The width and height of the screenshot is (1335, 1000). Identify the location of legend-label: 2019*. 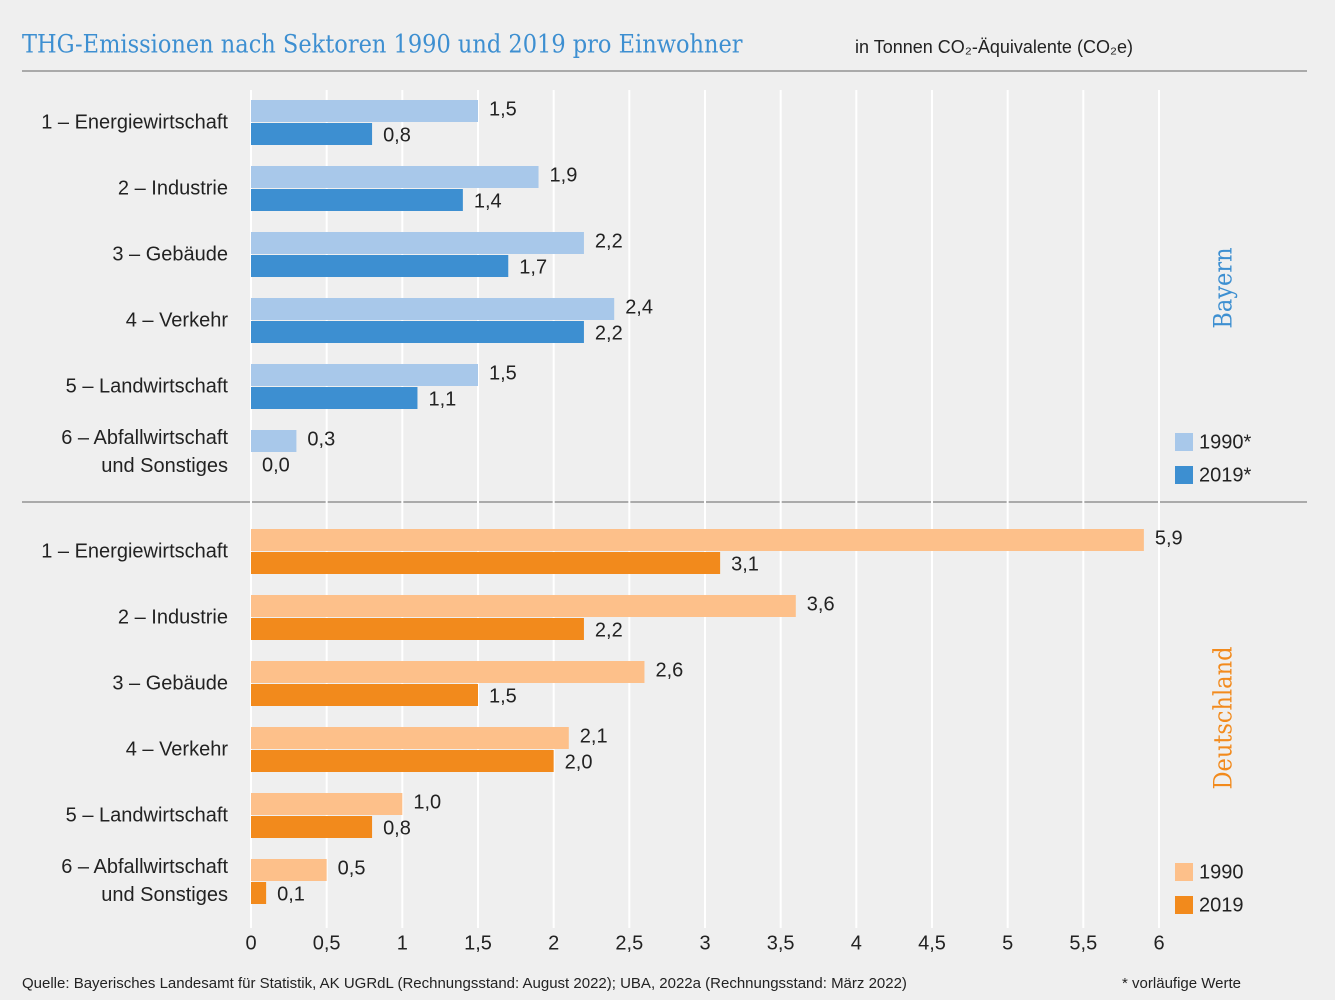
(1225, 475).